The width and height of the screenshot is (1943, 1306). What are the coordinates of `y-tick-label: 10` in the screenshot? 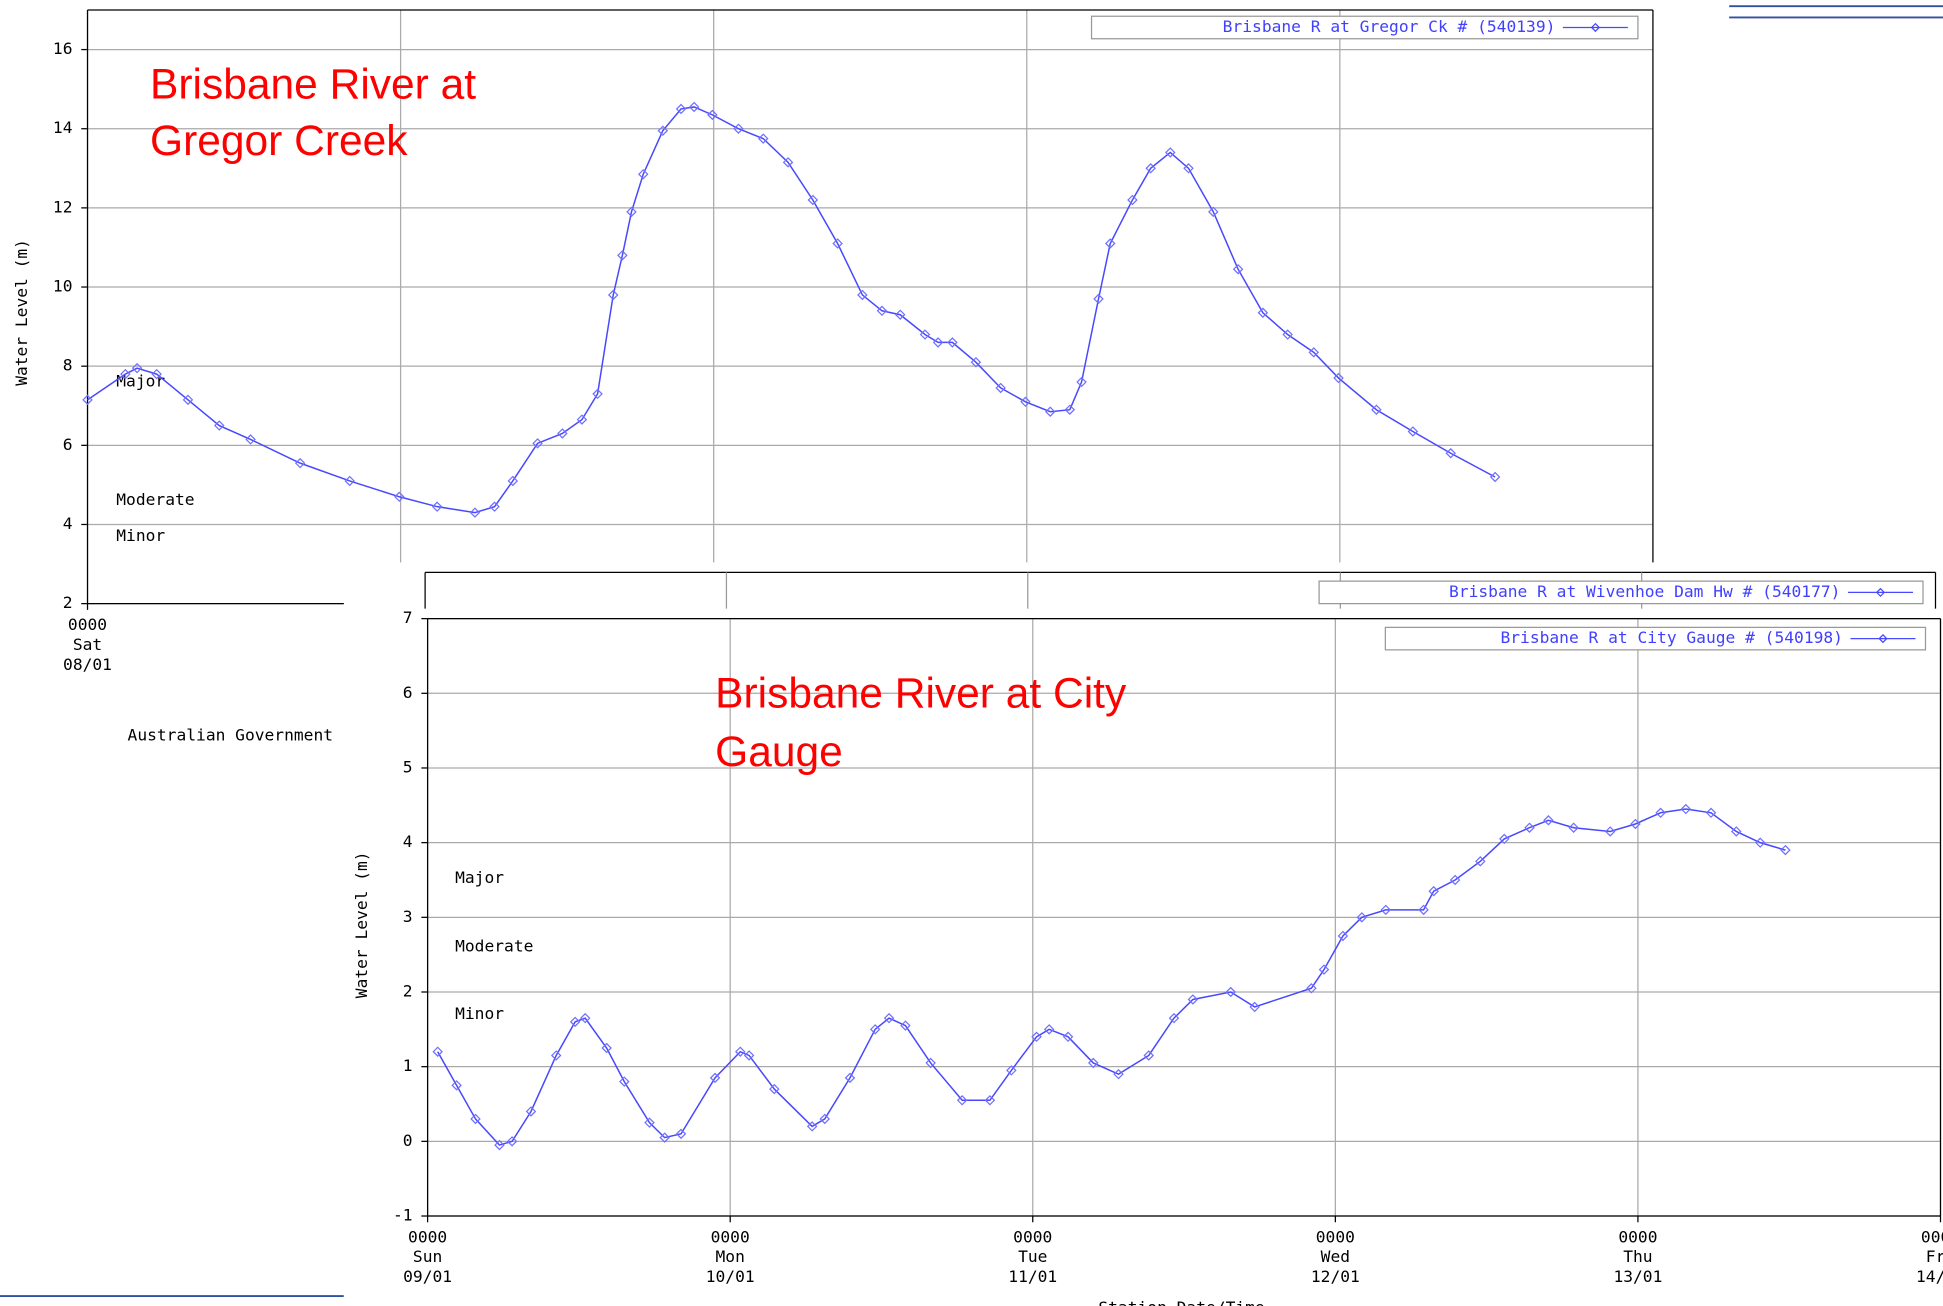 It's located at (63, 286).